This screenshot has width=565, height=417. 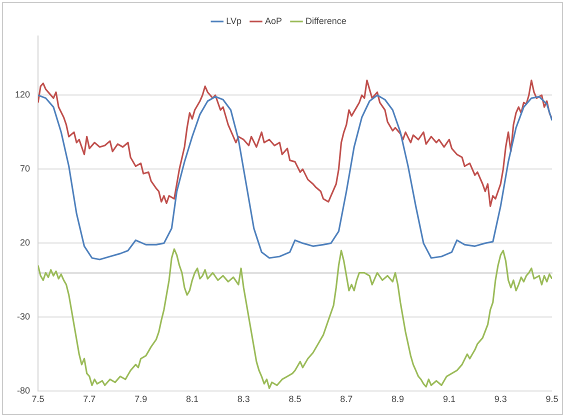 What do you see at coordinates (89, 399) in the screenshot?
I see `x-tick-label: 7.7` at bounding box center [89, 399].